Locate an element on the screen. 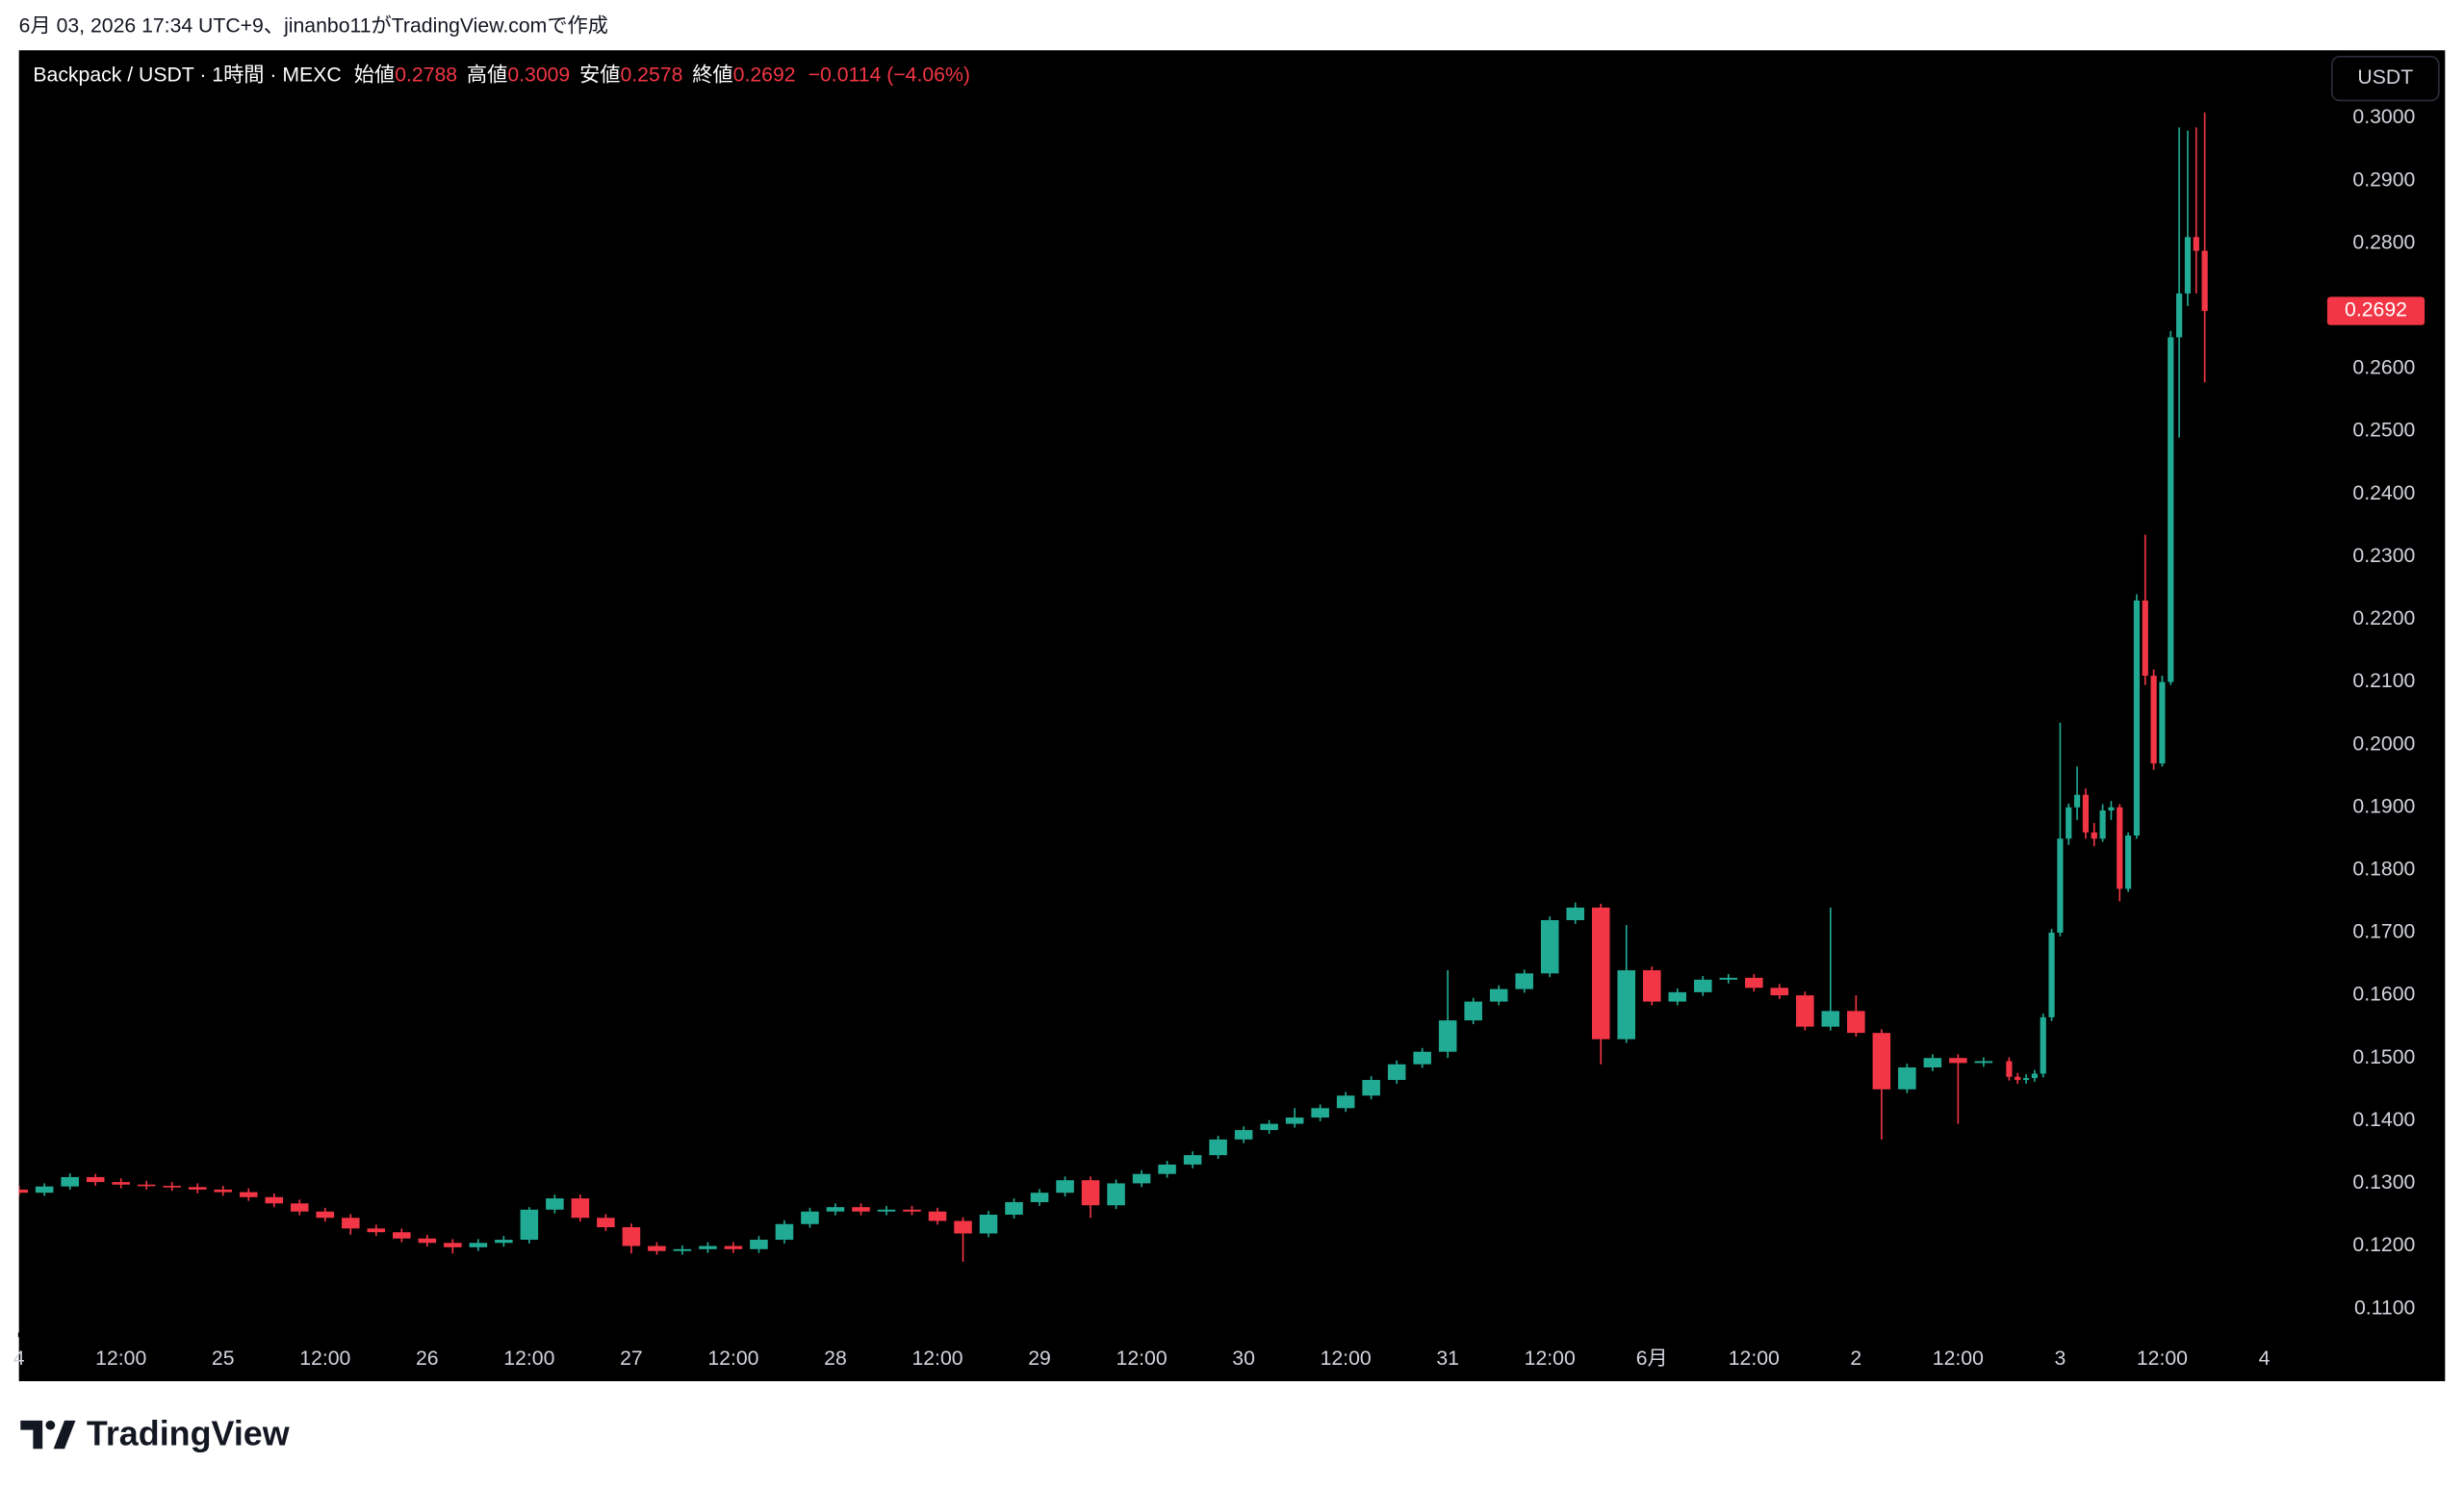  x-tick-label: 30 is located at coordinates (1243, 1359).